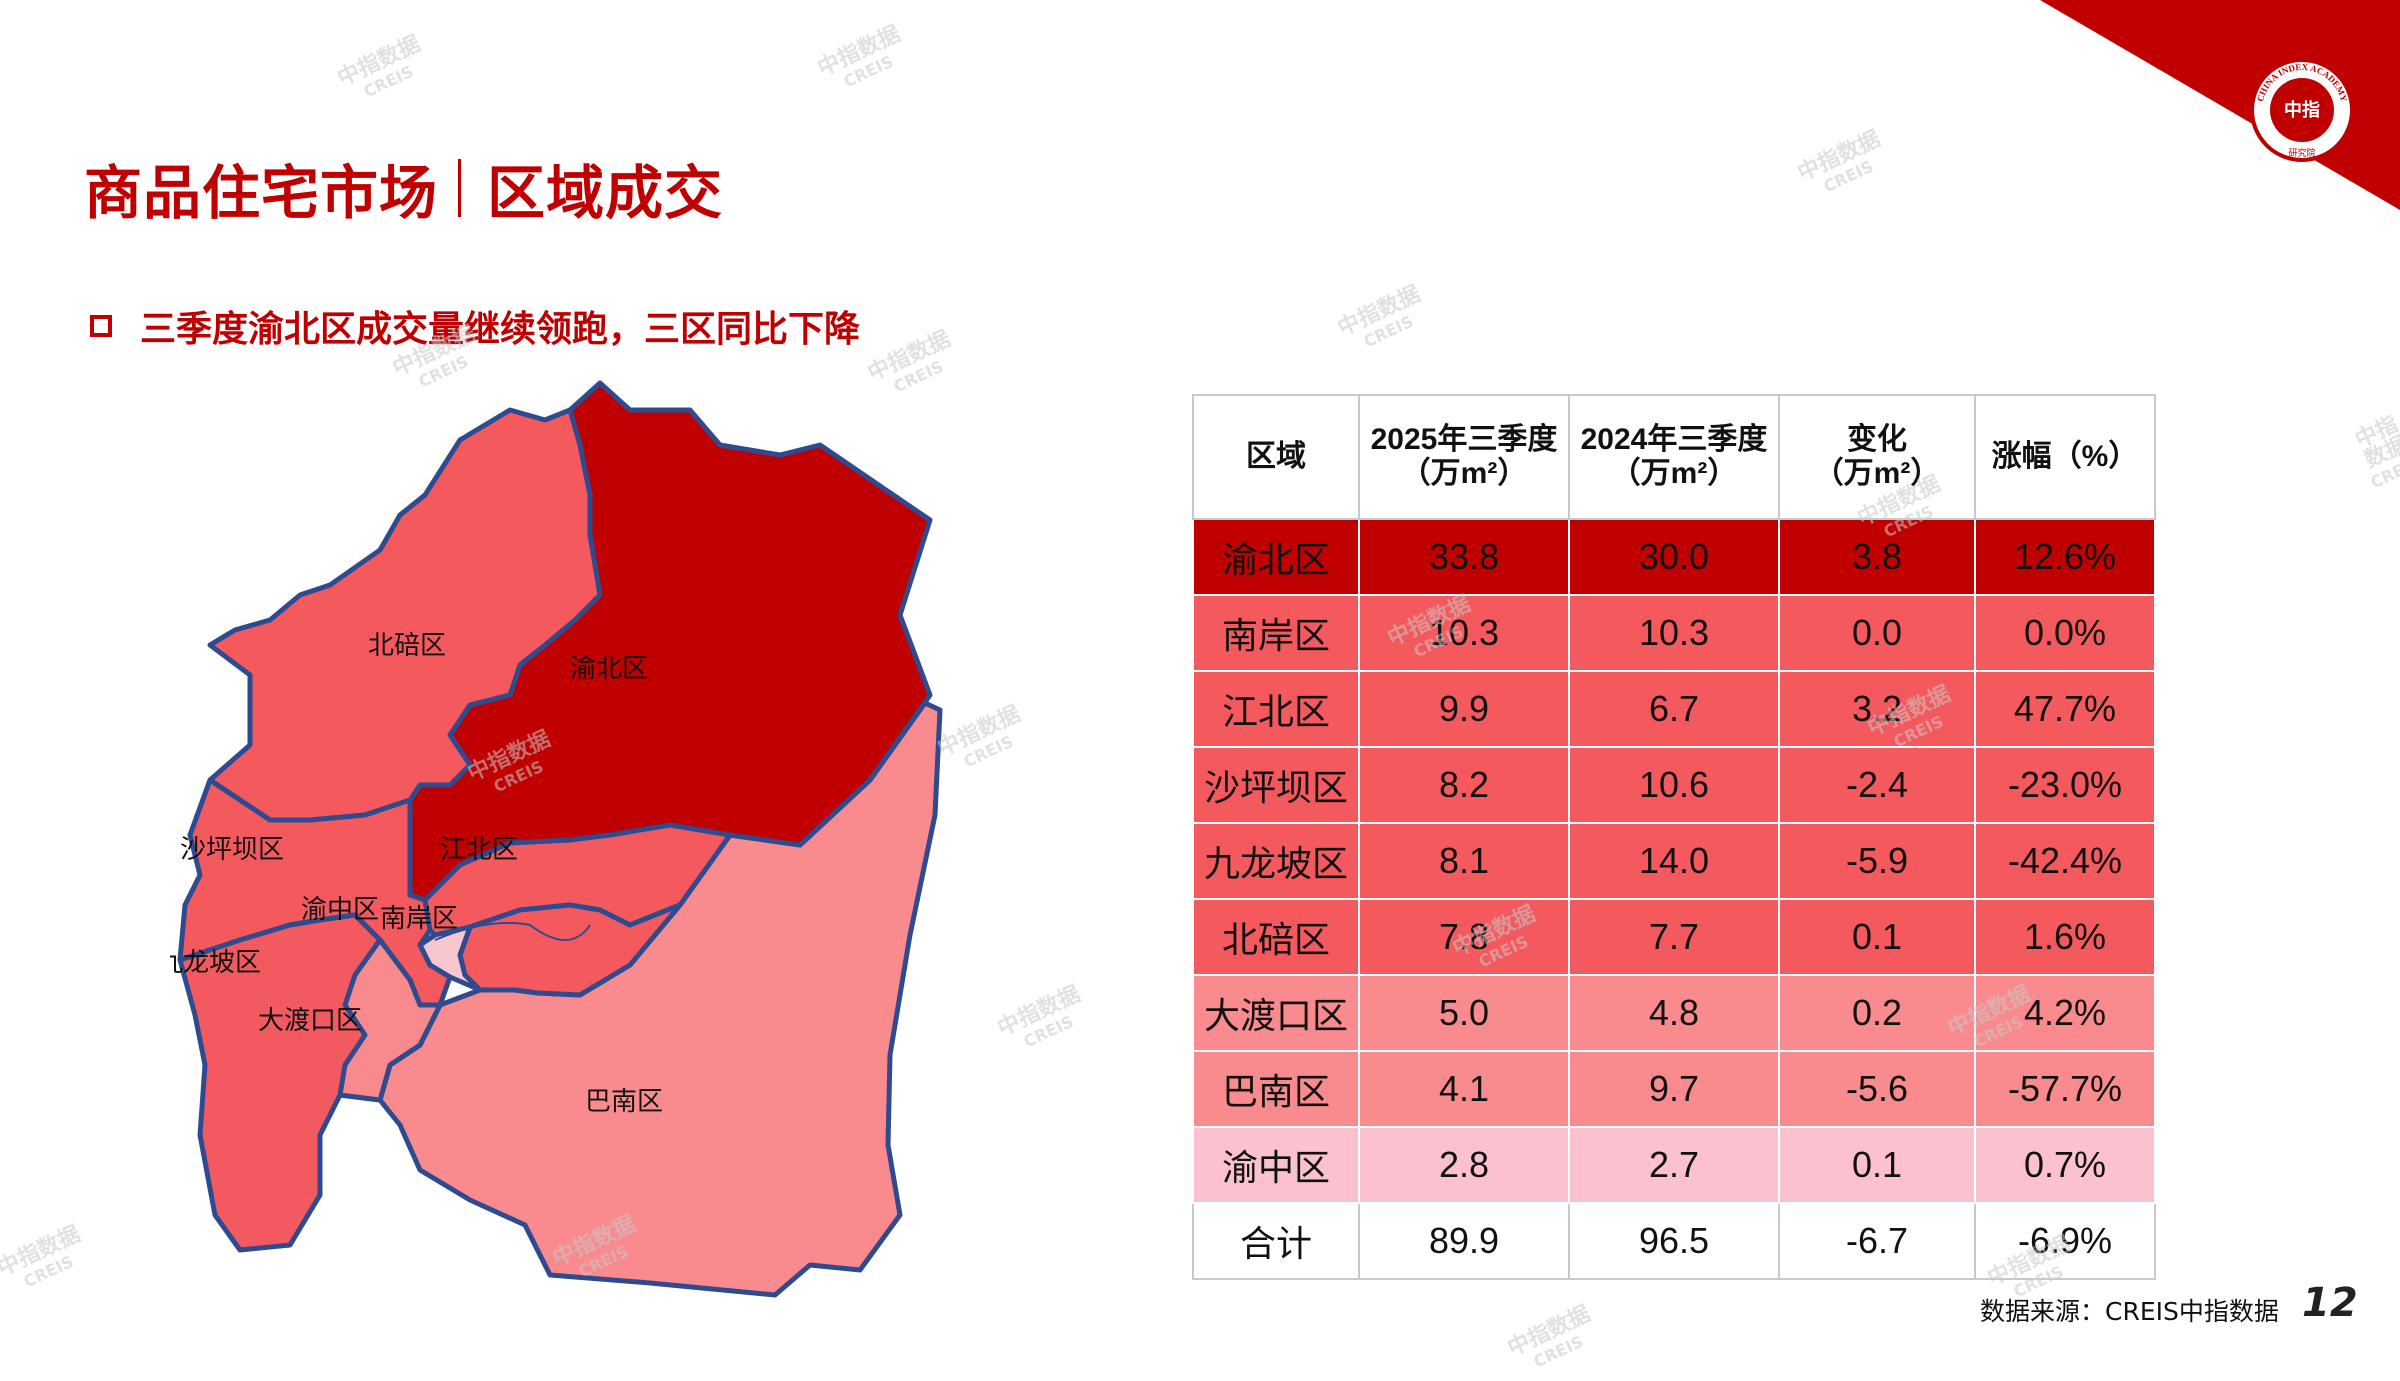 This screenshot has height=1381, width=2400. What do you see at coordinates (500, 329) in the screenshot?
I see `subtitle-text: 三季度渝北区成交量继续领跑，三区同比下降` at bounding box center [500, 329].